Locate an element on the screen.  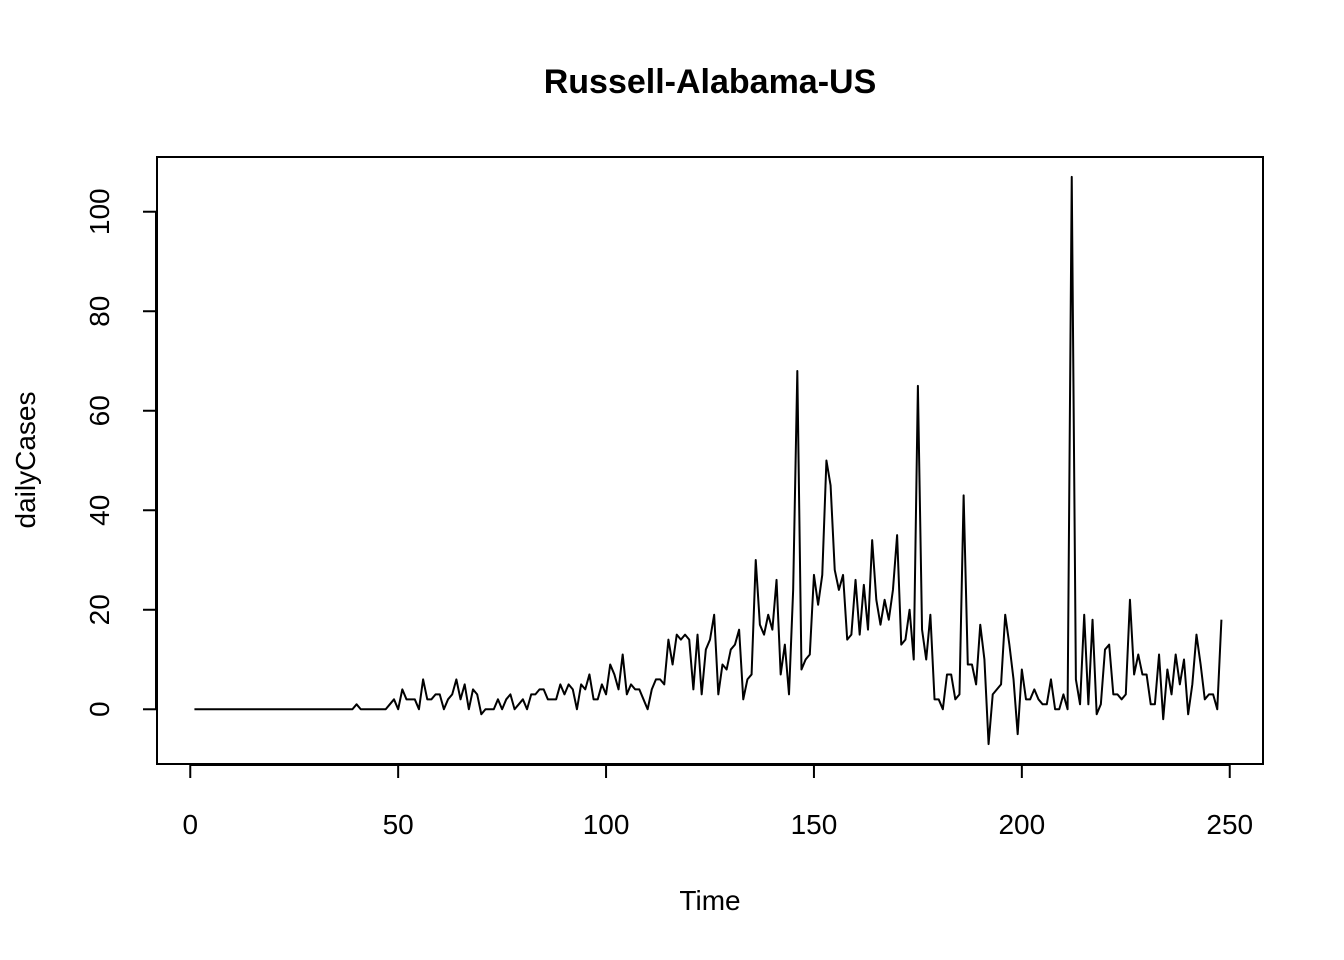
x-axis-label: Time is located at coordinates (709, 900).